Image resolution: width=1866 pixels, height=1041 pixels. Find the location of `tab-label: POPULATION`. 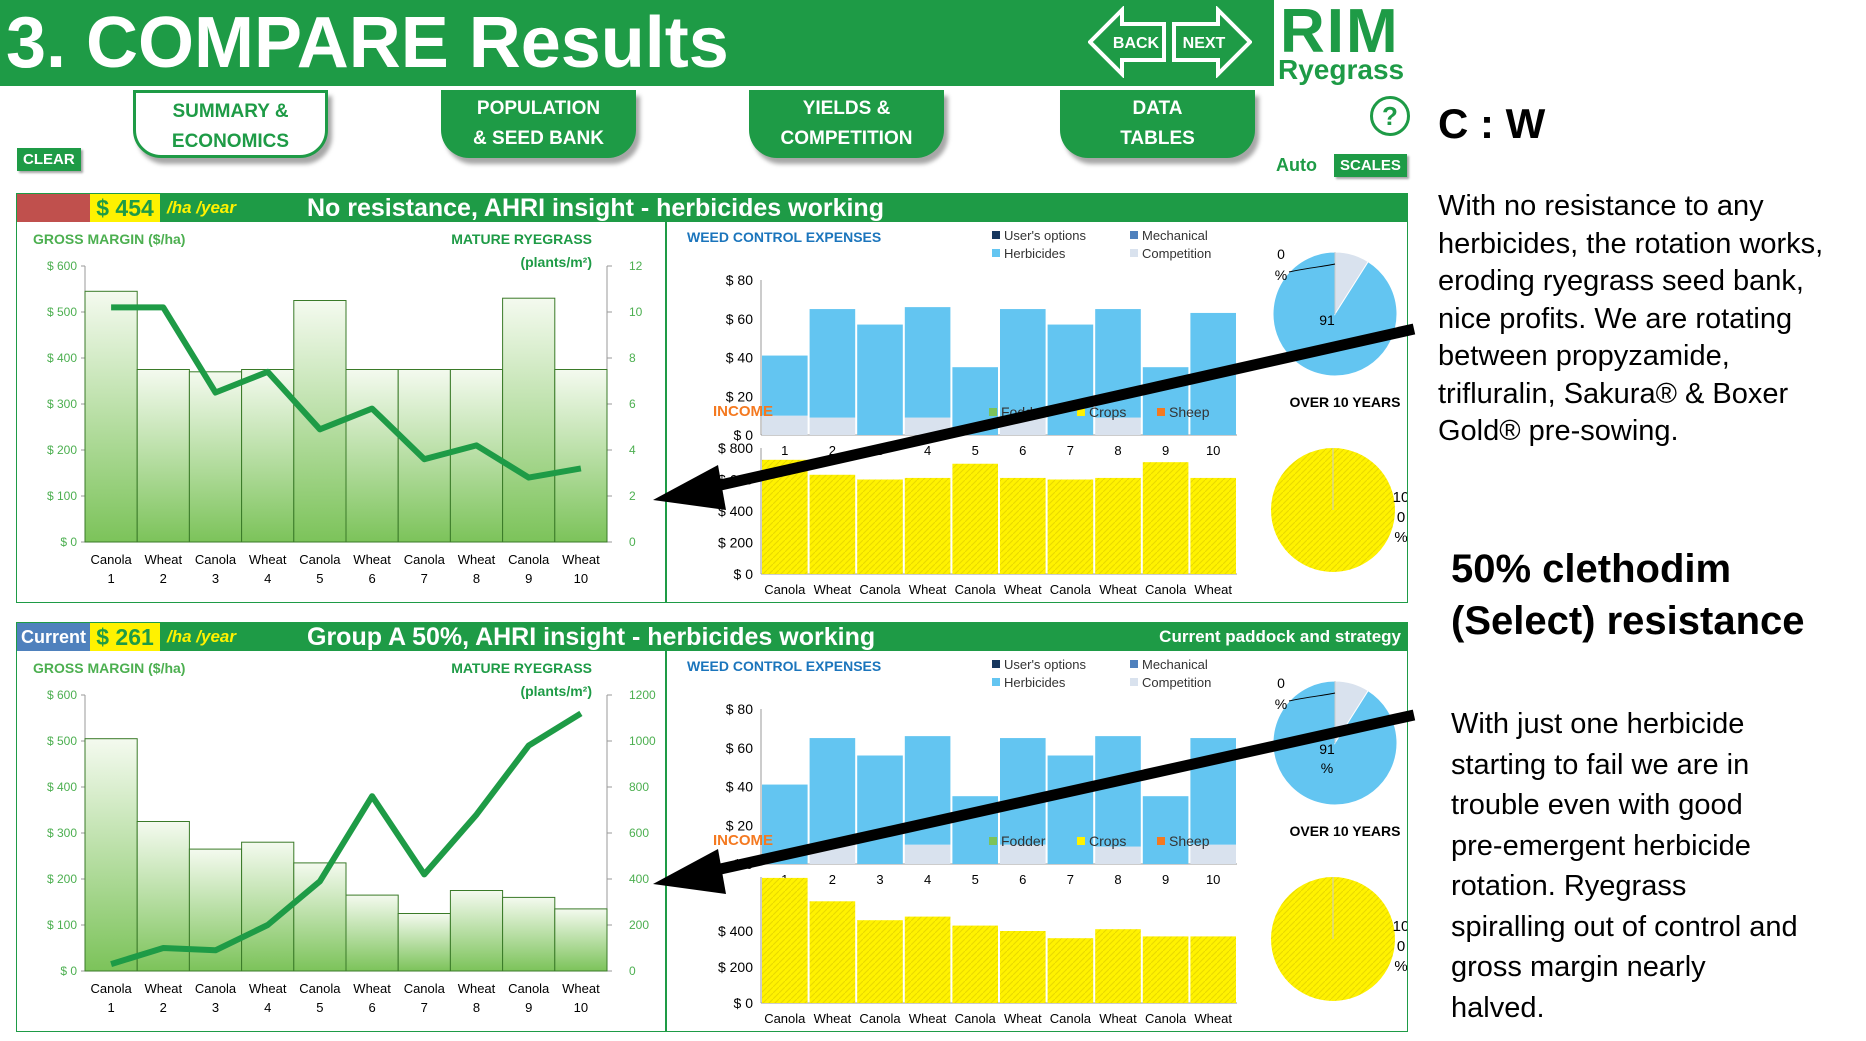

tab-label: POPULATION is located at coordinates (538, 108).